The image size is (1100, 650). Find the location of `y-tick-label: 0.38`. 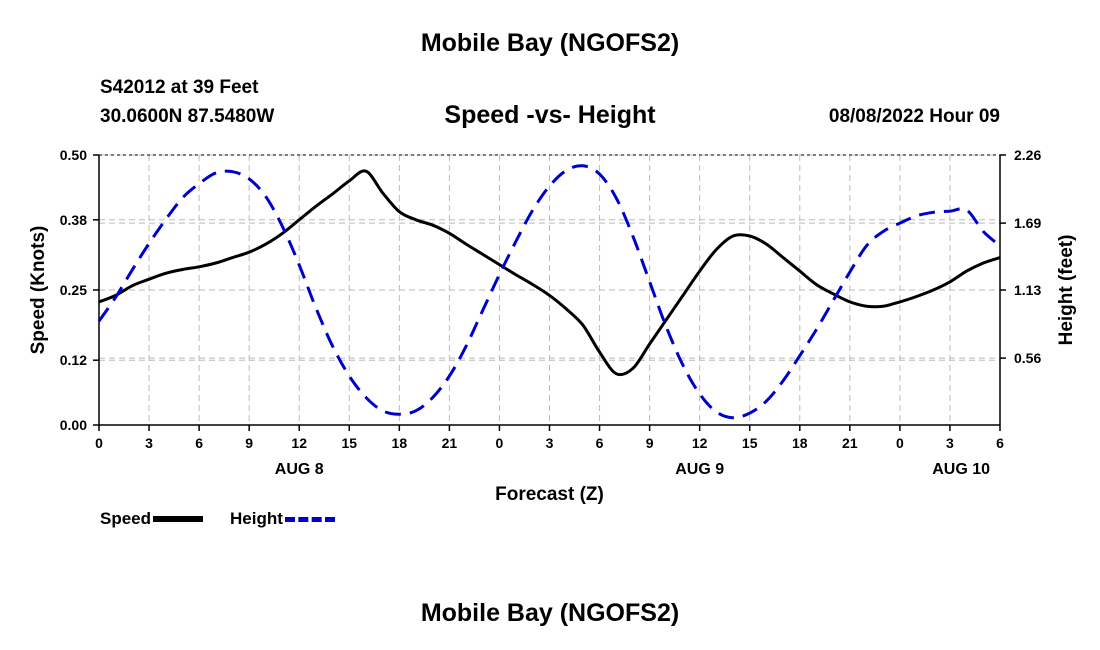

y-tick-label: 0.38 is located at coordinates (73, 220).